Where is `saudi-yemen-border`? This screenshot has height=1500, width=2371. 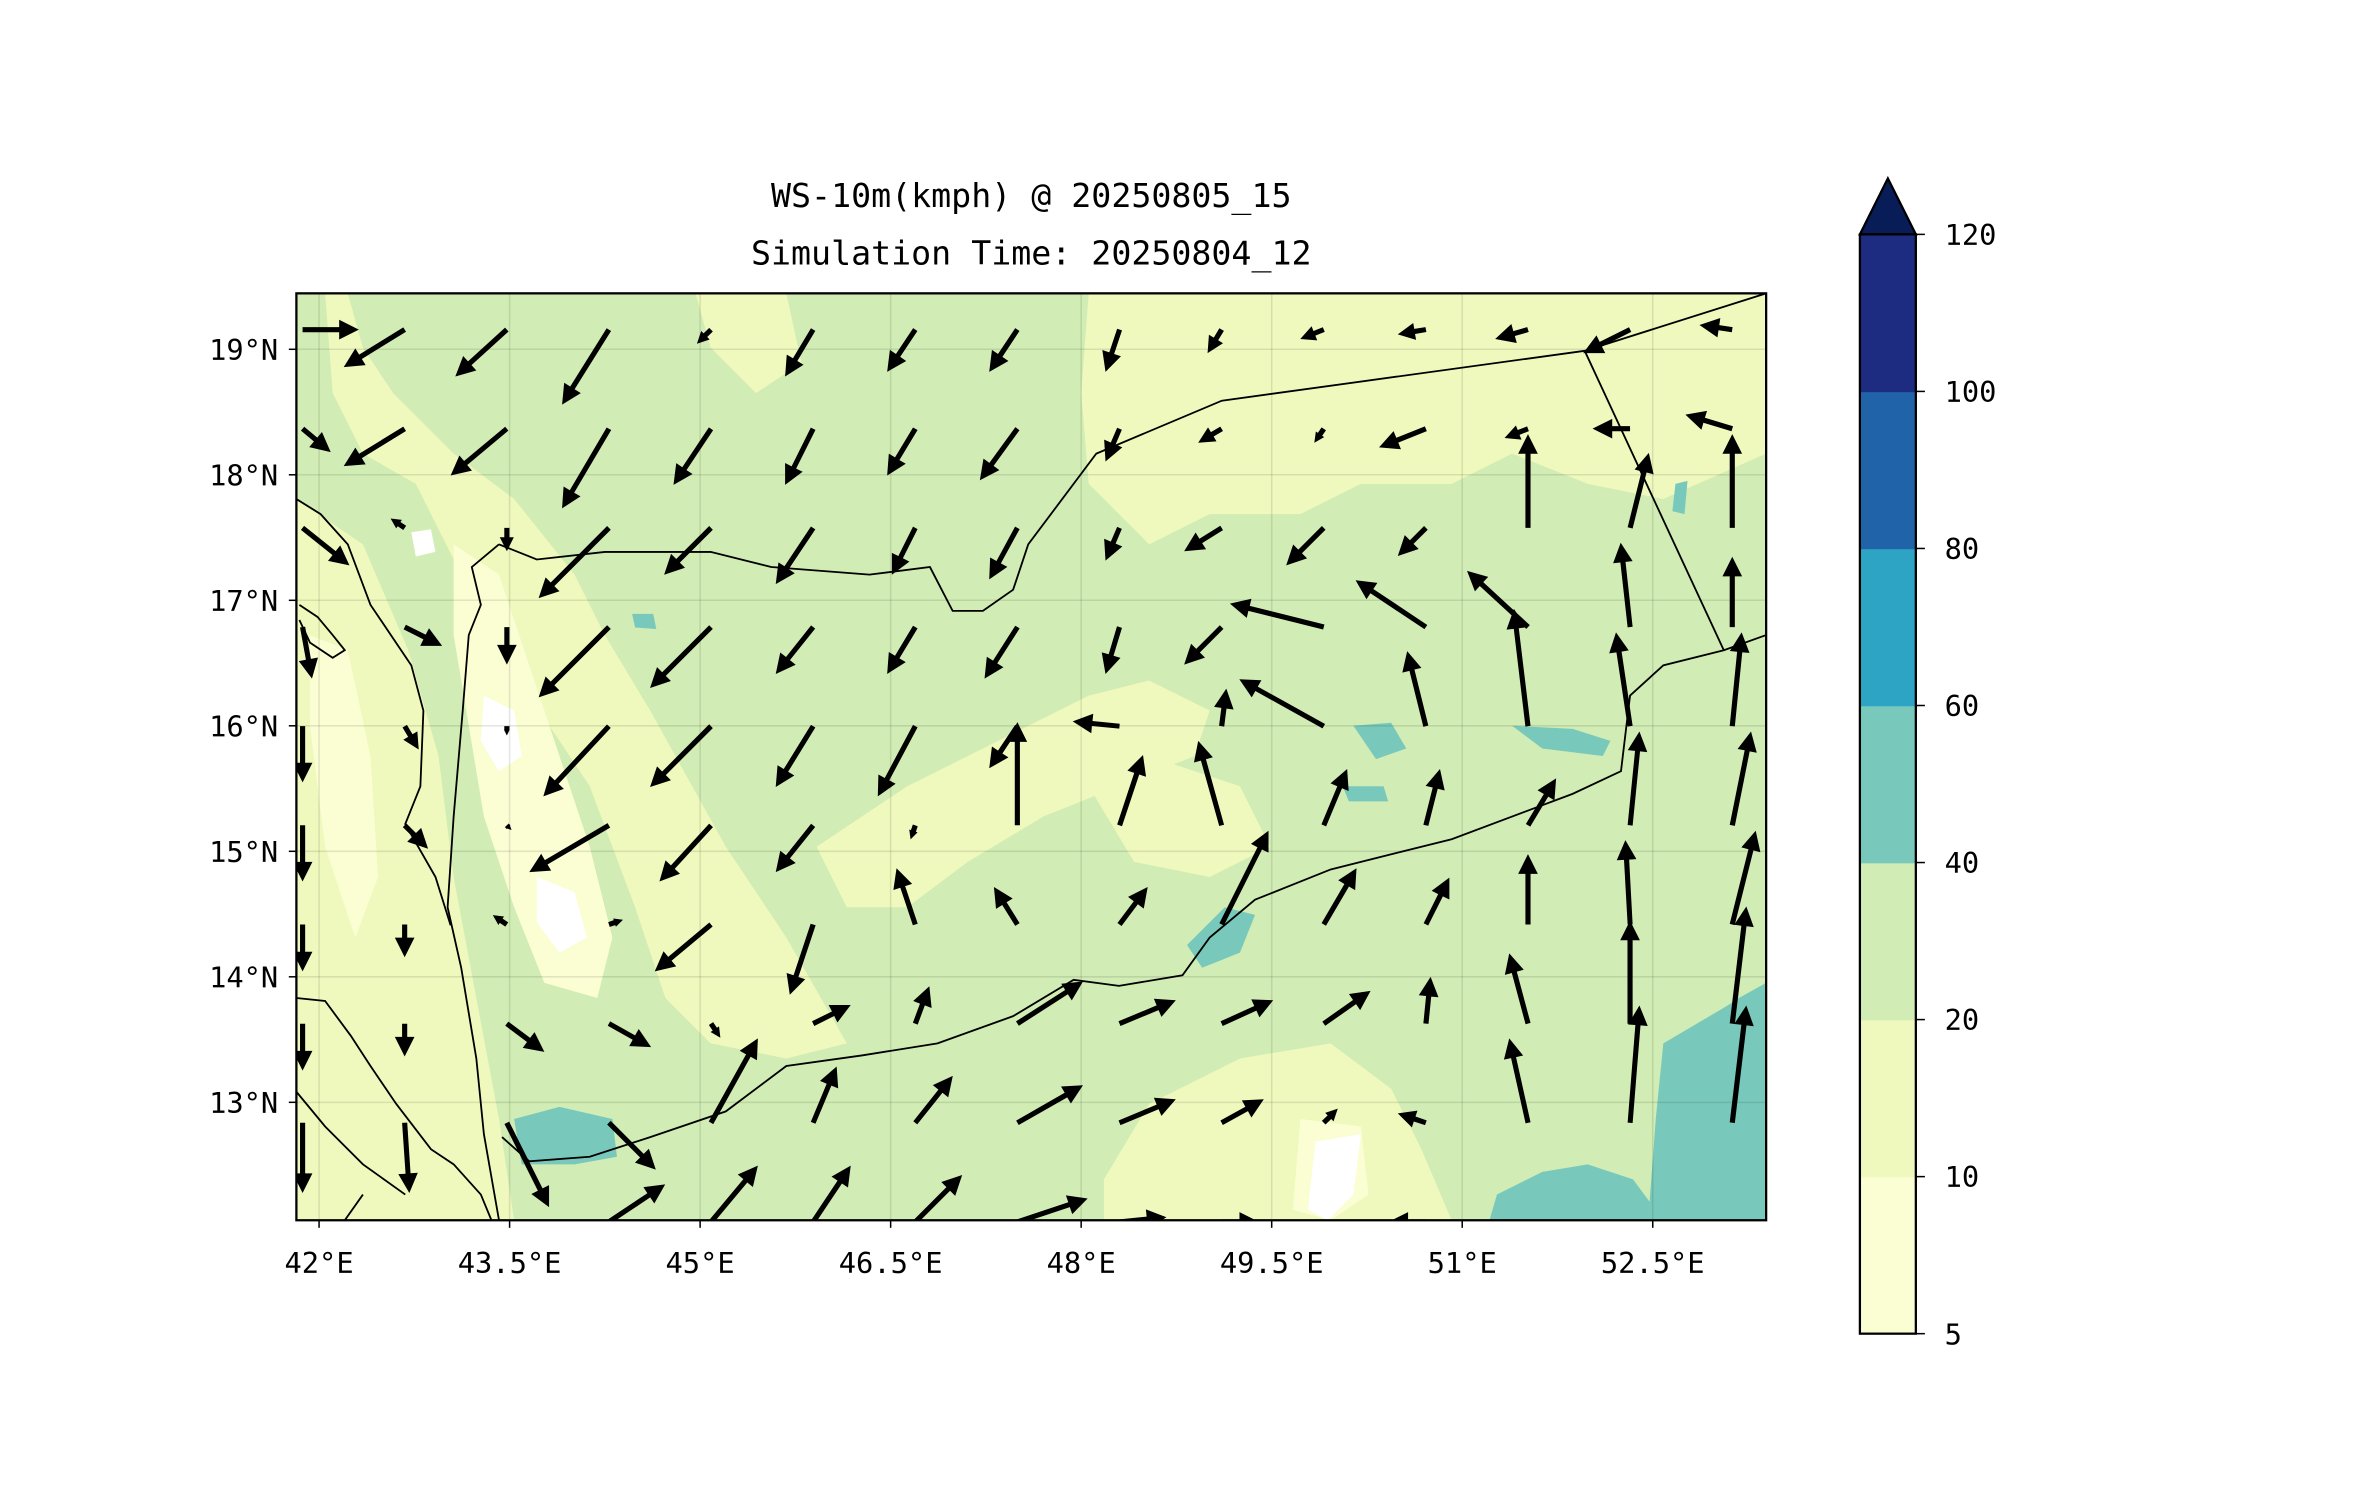
saudi-yemen-border is located at coordinates (1132, 452).